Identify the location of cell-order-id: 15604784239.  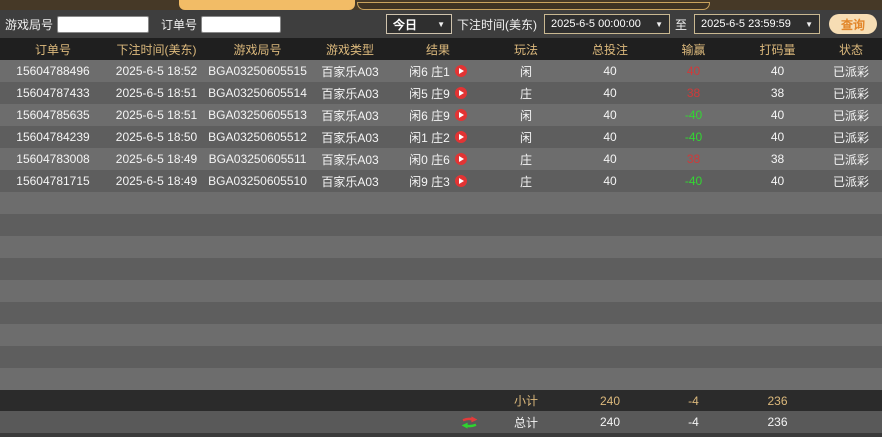
(53, 137).